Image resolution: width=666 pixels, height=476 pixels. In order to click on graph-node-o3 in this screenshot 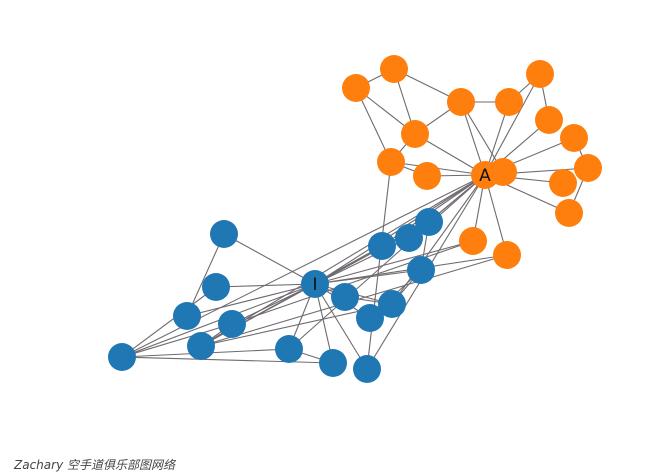, I will do `click(461, 102)`.